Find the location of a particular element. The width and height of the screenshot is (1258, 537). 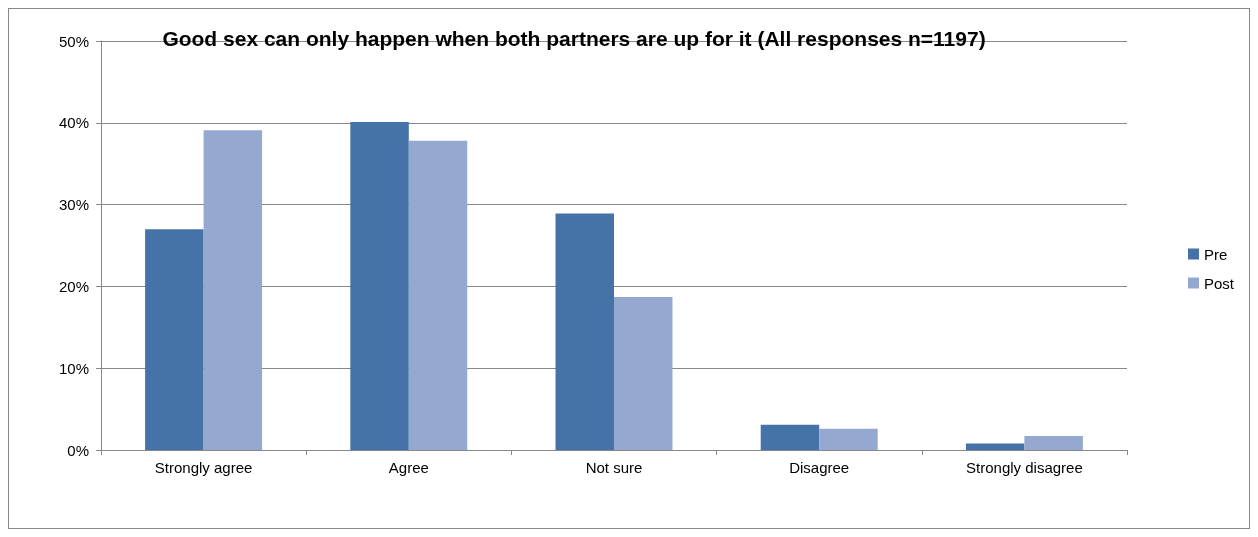

y-tick-label: 10% is located at coordinates (73, 368).